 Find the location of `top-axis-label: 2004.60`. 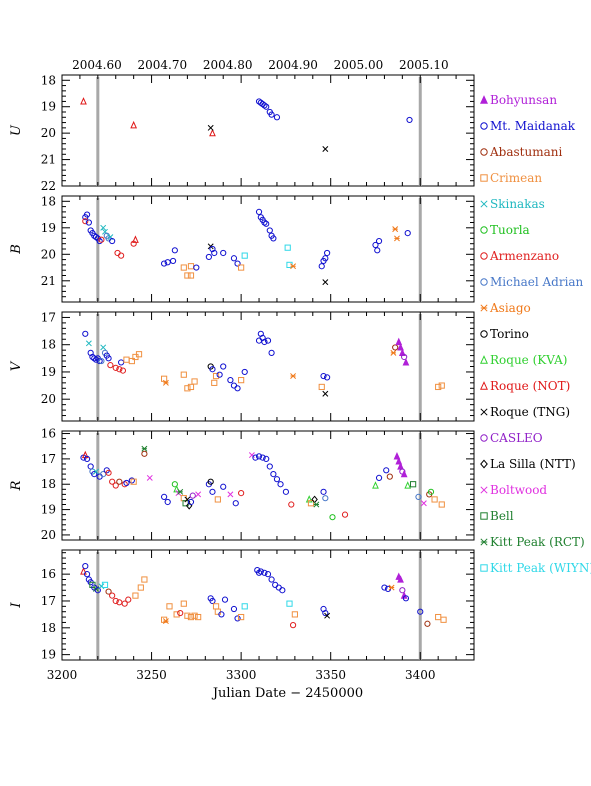

top-axis-label: 2004.60 is located at coordinates (97, 65).